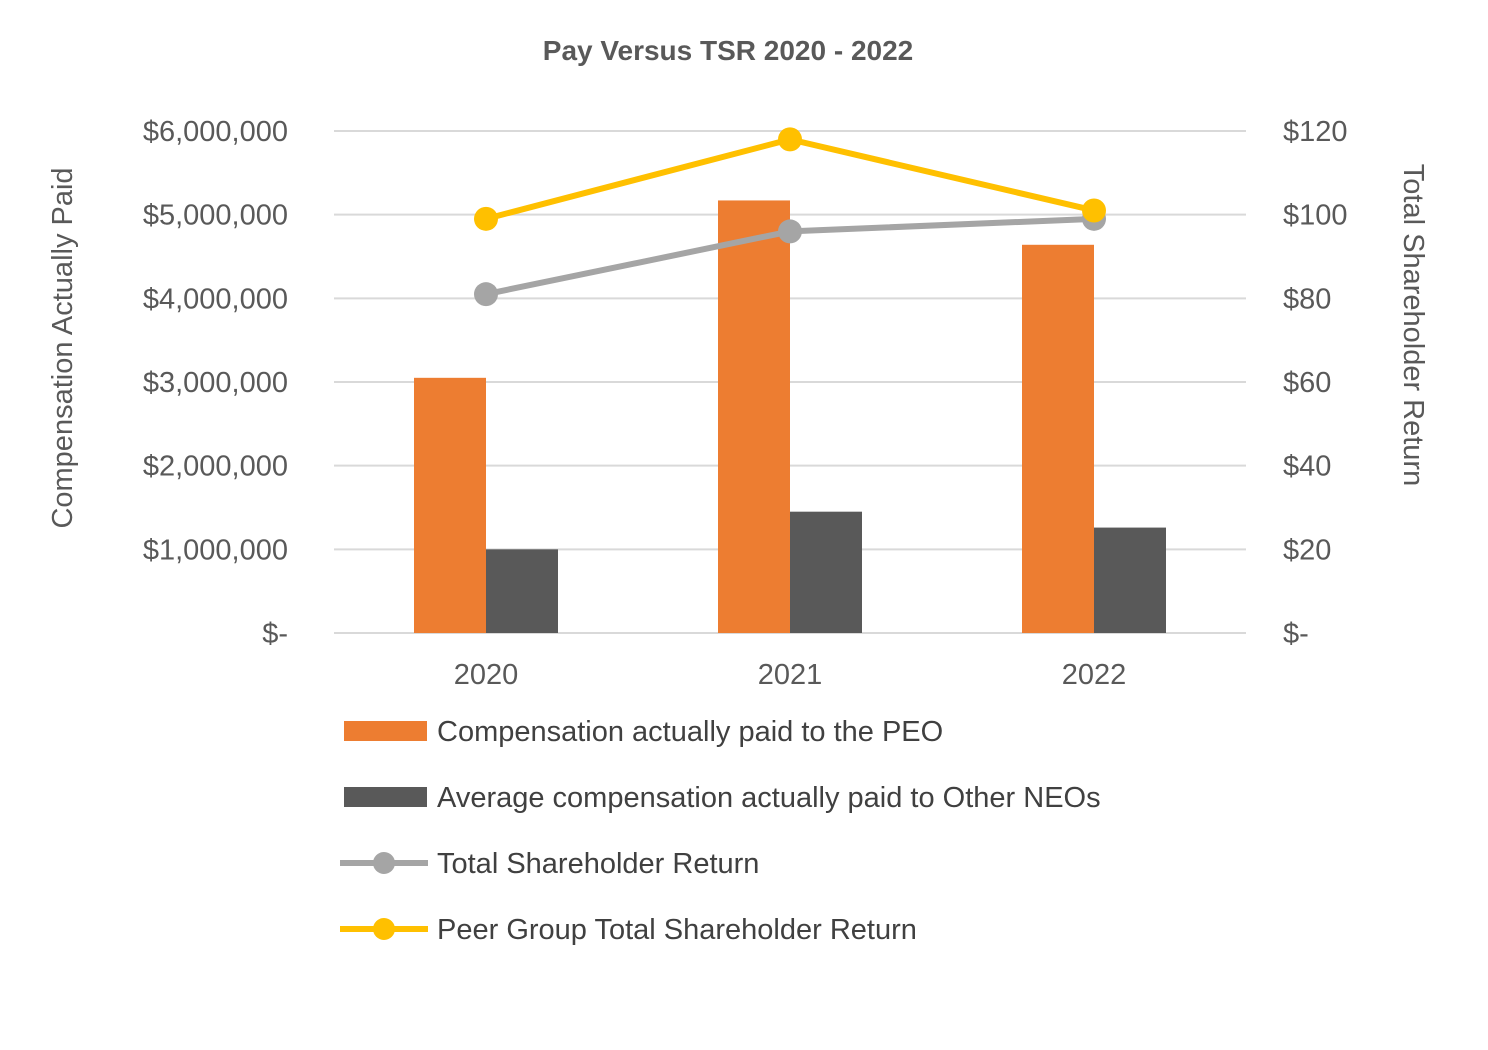  Describe the element at coordinates (1315, 216) in the screenshot. I see `right-tick-label-5: $100` at that location.